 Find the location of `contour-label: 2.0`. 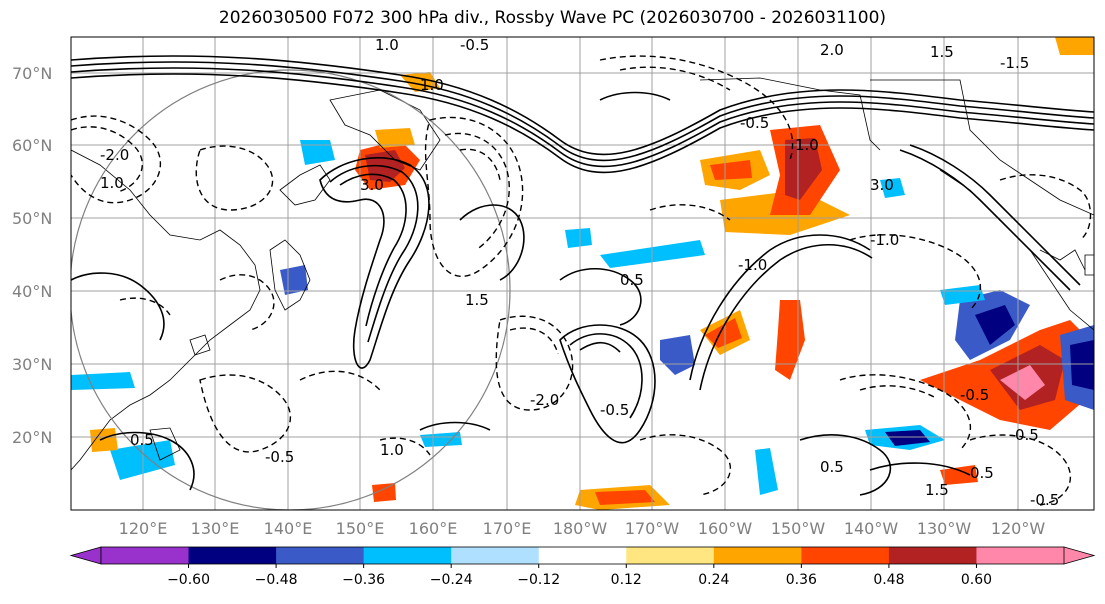

contour-label: 2.0 is located at coordinates (832, 50).